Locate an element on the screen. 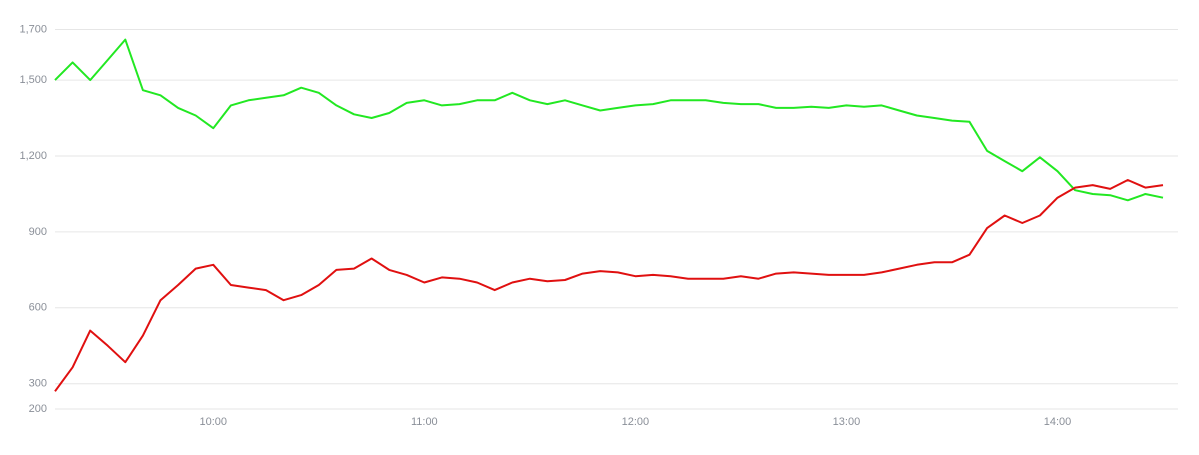  y-tick-label: 1,500 is located at coordinates (33, 80).